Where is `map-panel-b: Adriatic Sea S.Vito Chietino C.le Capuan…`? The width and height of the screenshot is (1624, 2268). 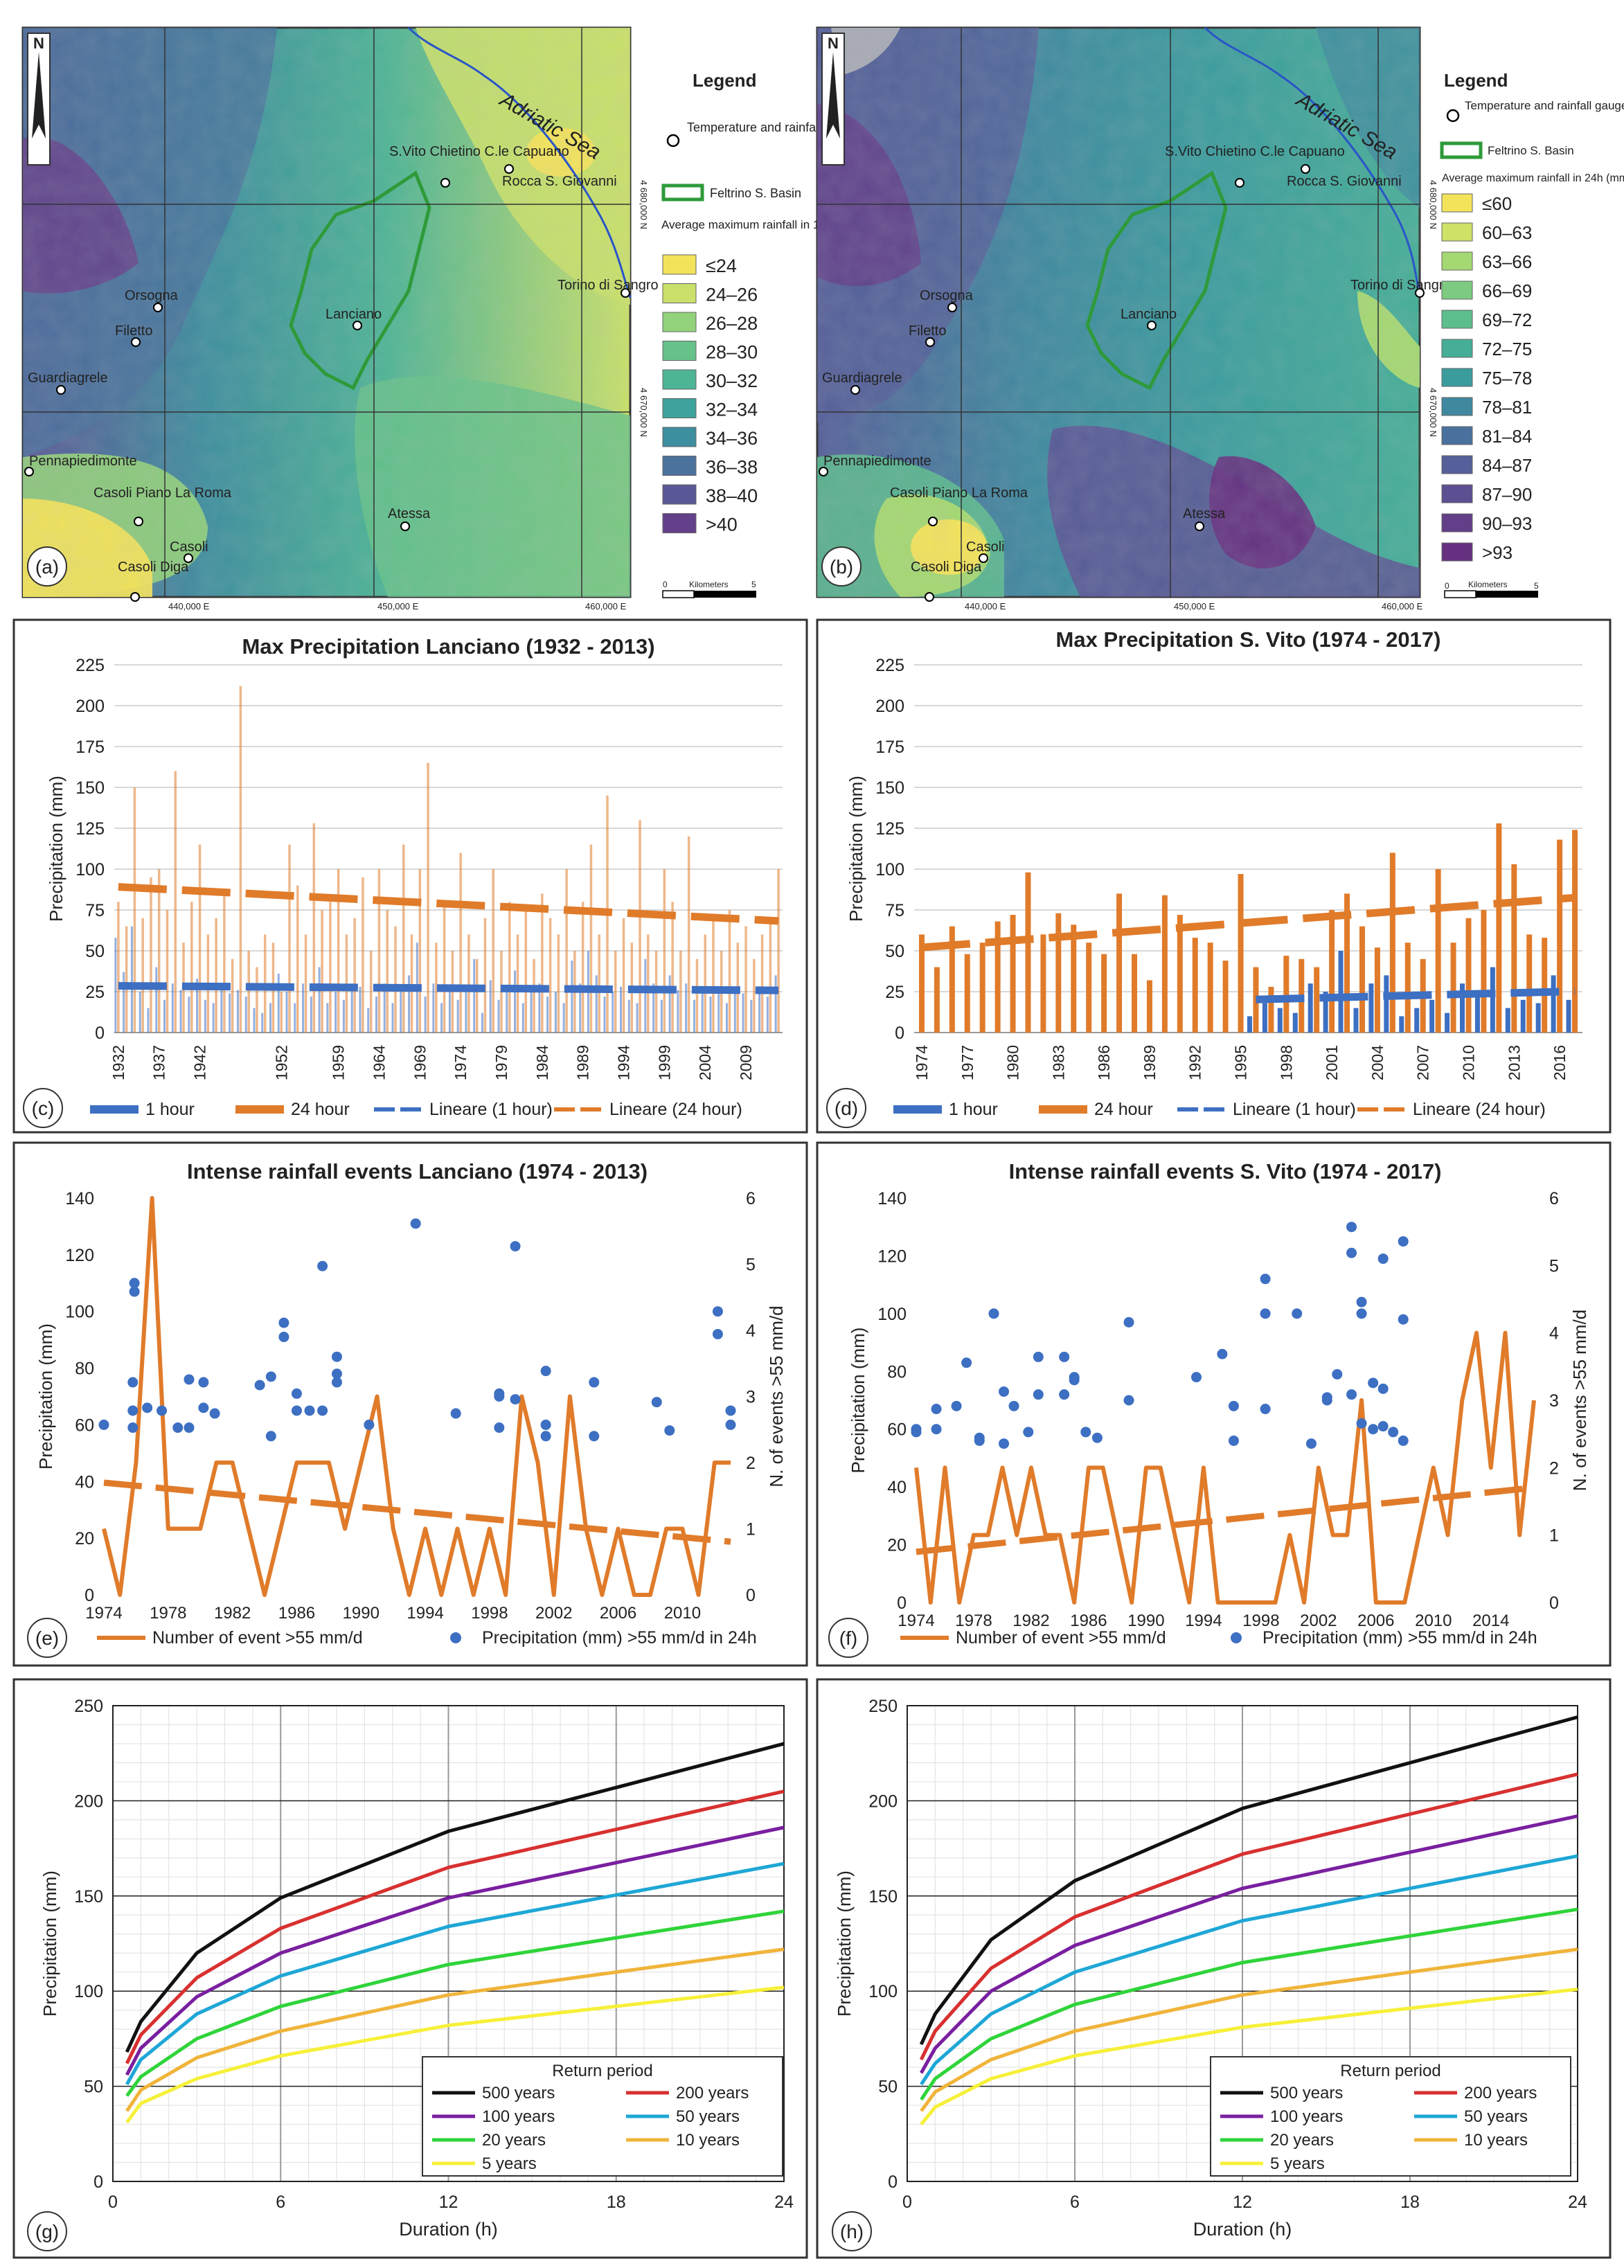 map-panel-b: Adriatic Sea S.Vito Chietino C.le Capuan… is located at coordinates (1220, 318).